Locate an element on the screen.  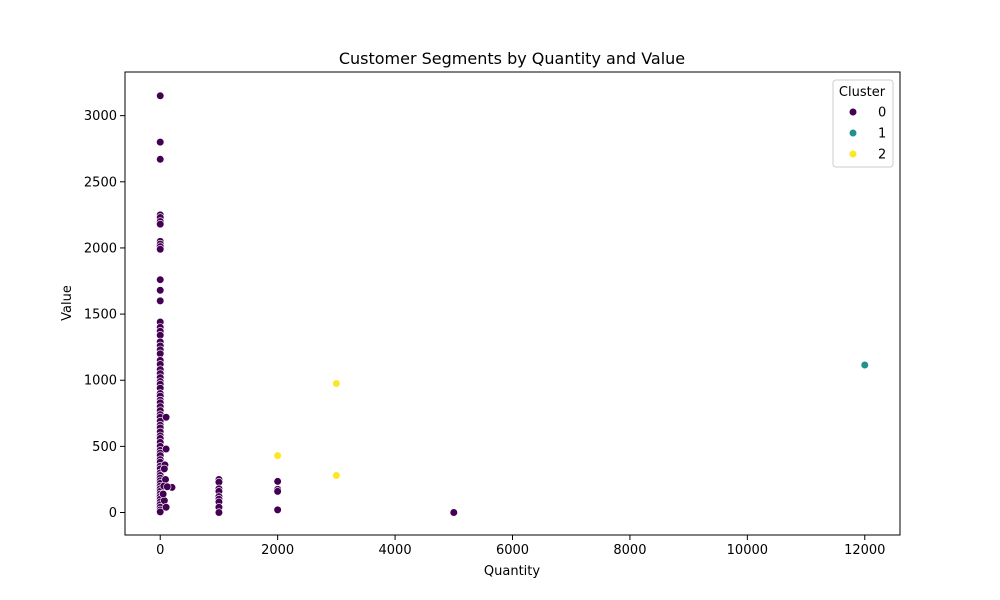
y-tick-label: 0 is located at coordinates (113, 513).